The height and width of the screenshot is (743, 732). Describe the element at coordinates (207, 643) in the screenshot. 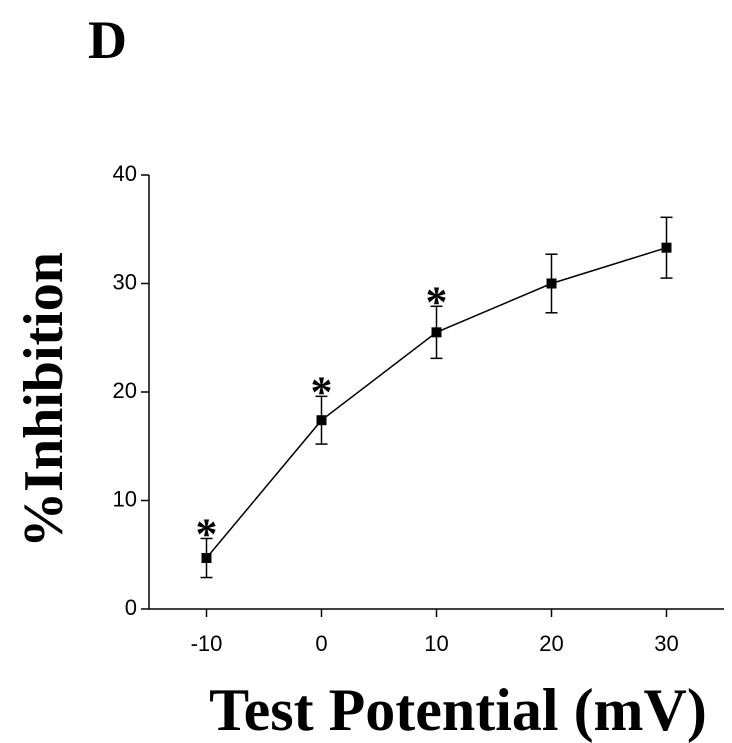

I see `x-tick-label: -10` at that location.